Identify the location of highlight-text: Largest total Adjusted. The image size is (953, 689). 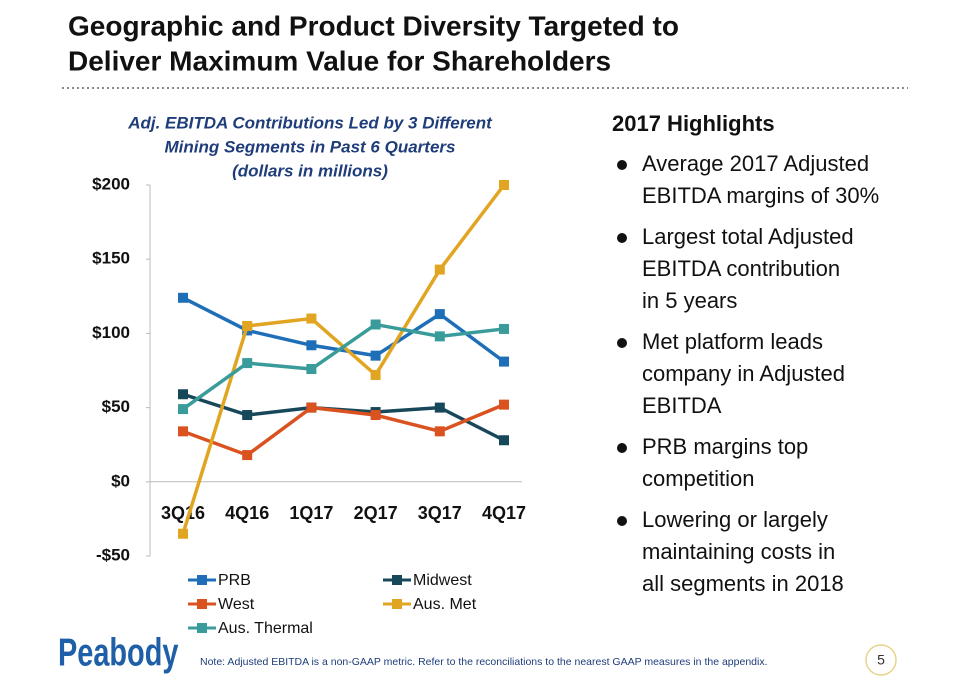
(748, 236).